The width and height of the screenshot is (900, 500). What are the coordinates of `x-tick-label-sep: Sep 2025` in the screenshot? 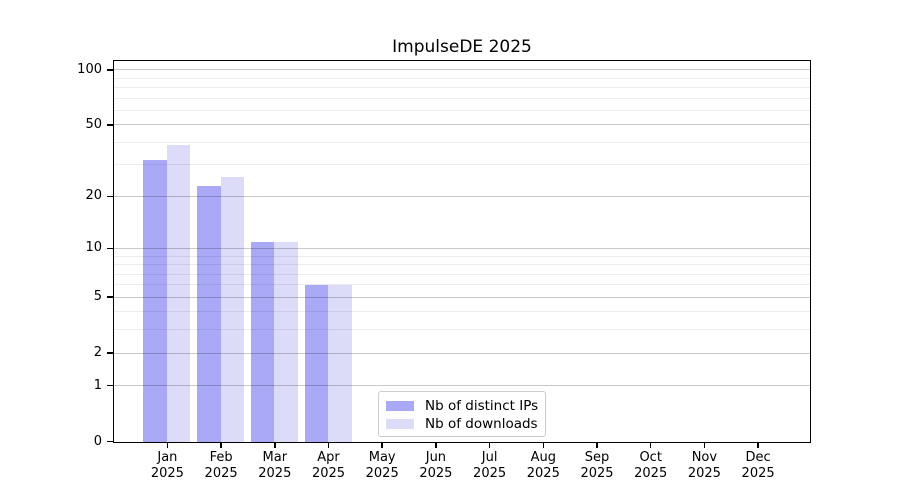 It's located at (597, 465).